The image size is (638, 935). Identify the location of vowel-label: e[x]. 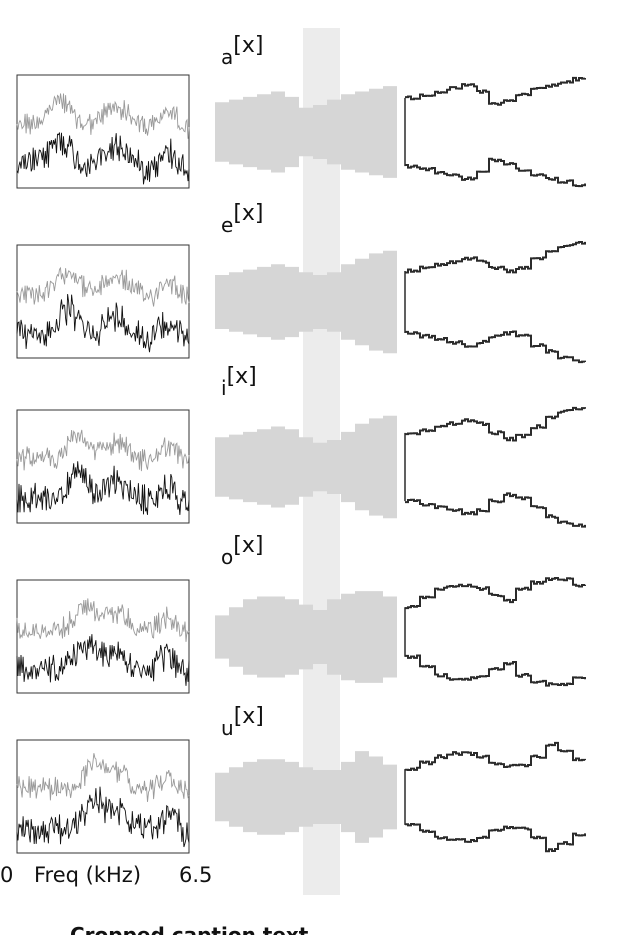
(242, 219).